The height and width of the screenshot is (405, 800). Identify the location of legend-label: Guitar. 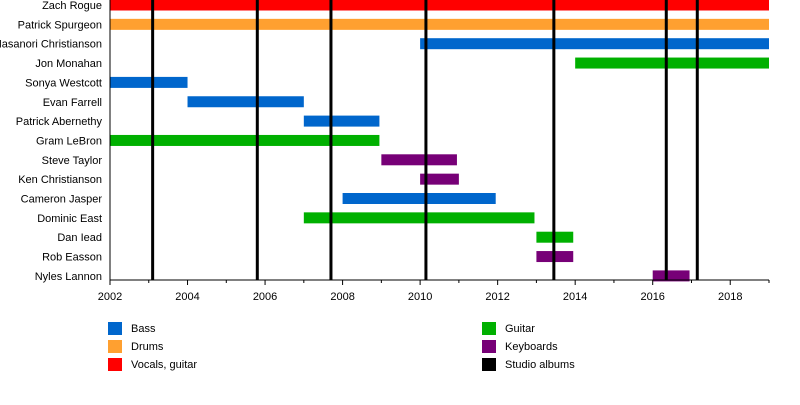
(520, 329).